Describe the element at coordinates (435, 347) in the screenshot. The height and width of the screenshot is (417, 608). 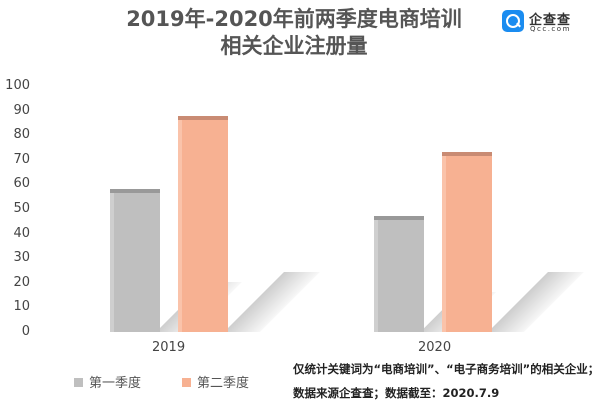
I see `x-label-2020: 2020` at that location.